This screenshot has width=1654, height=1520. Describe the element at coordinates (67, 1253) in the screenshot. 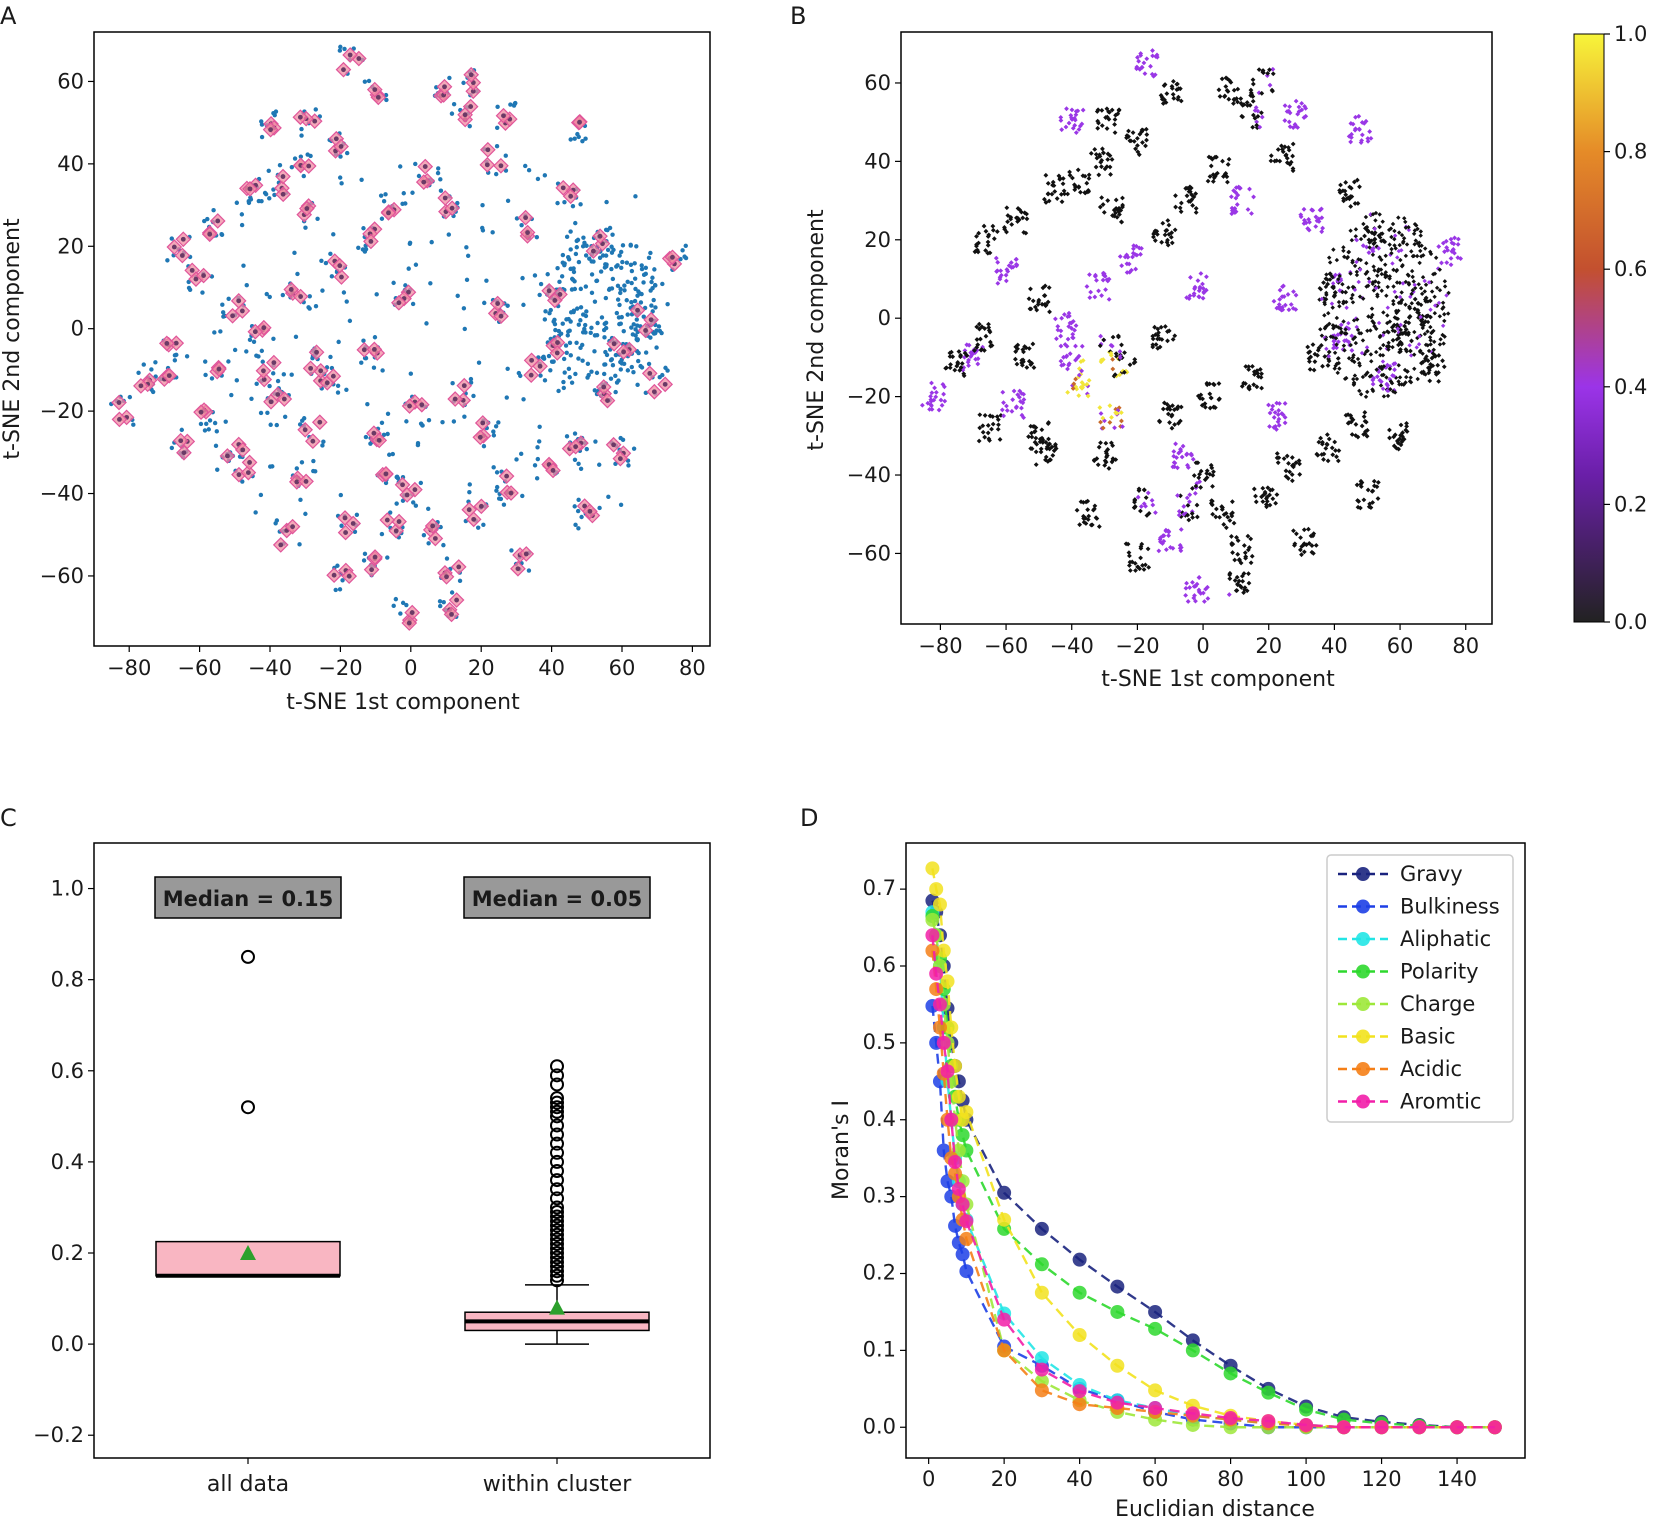

I see `y-tick-label: 0.2` at that location.